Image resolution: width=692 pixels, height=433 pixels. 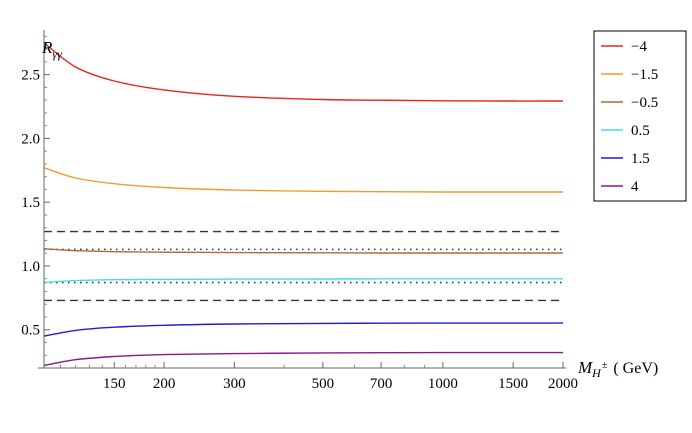 I want to click on legend-label: 1.5, so click(x=640, y=159).